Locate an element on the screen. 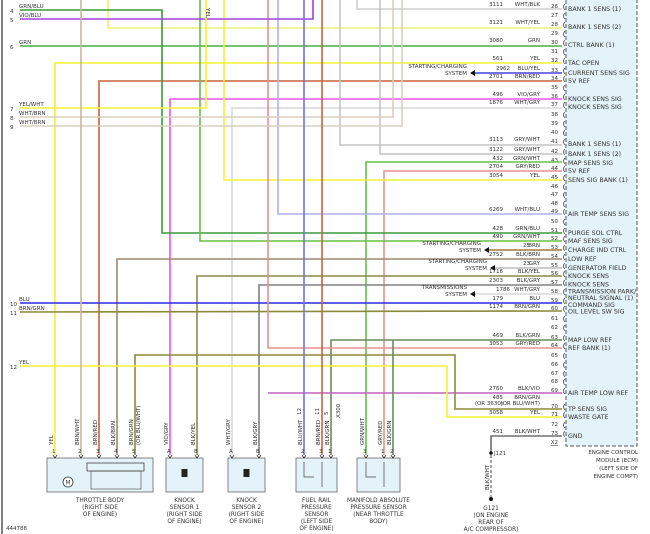 This screenshot has width=650, height=534. wire-color-label: GRN/WHT is located at coordinates (527, 237).